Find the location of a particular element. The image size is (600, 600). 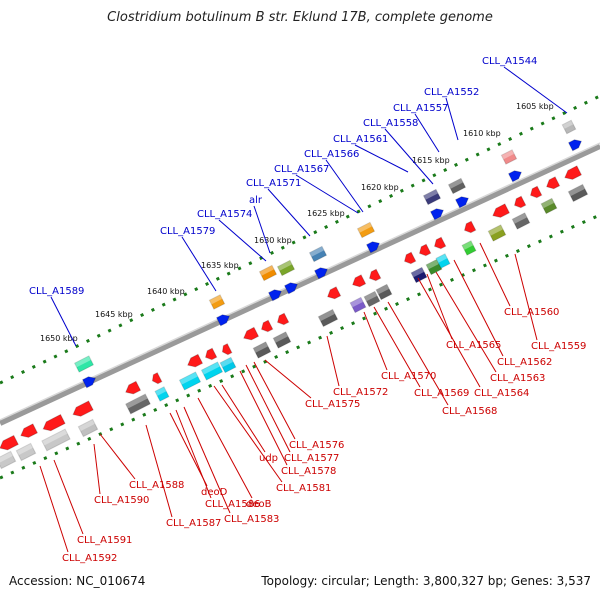

kbp-tick-label: 1650 kbp is located at coordinates (59, 338).